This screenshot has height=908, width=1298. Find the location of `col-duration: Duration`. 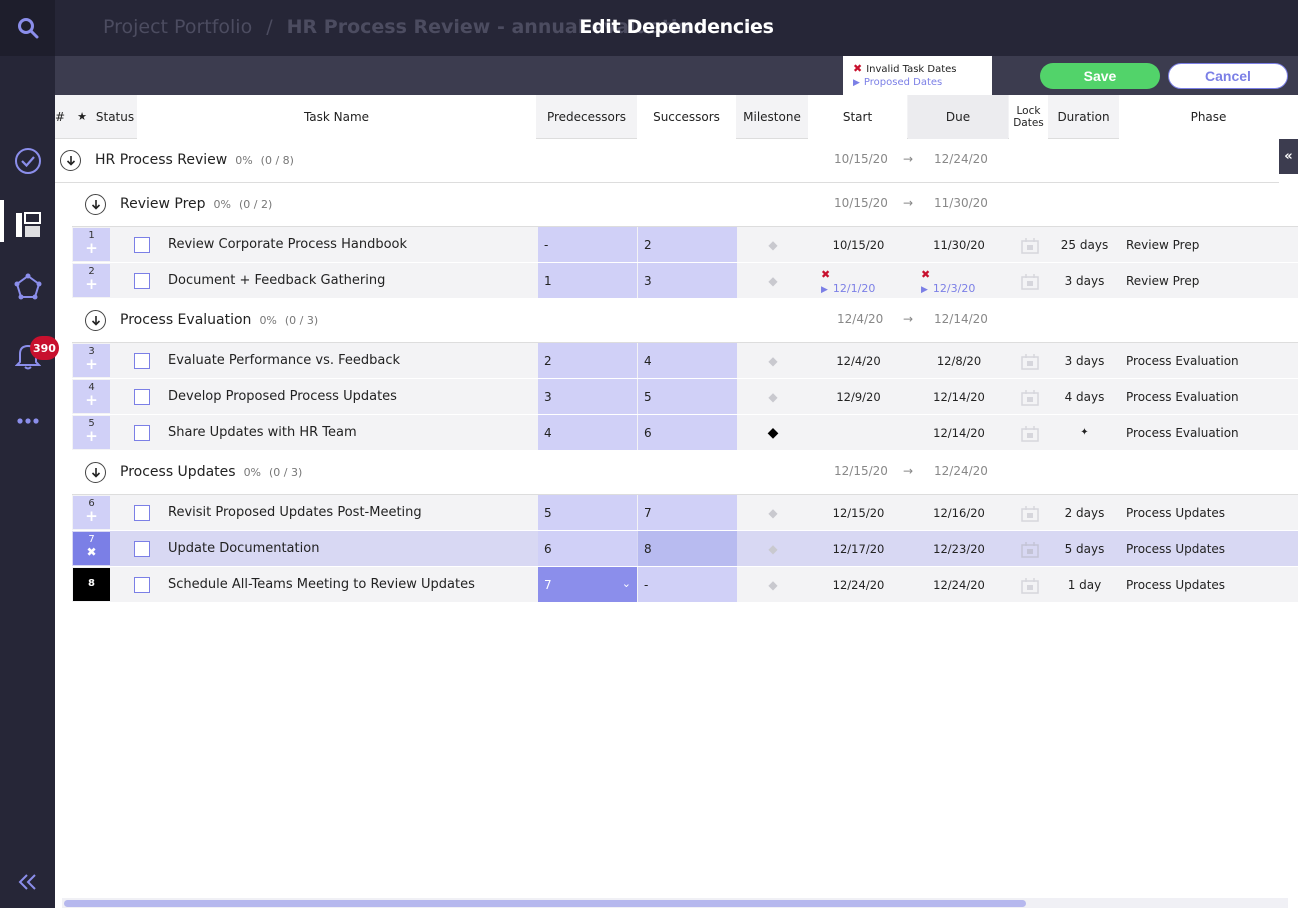

col-duration: Duration is located at coordinates (1083, 117).